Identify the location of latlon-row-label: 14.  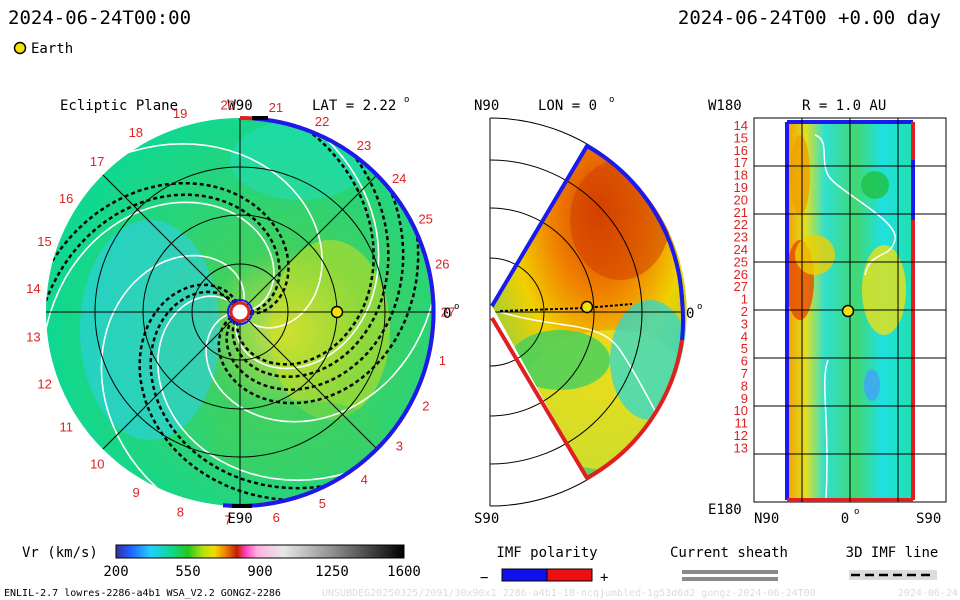
(741, 125).